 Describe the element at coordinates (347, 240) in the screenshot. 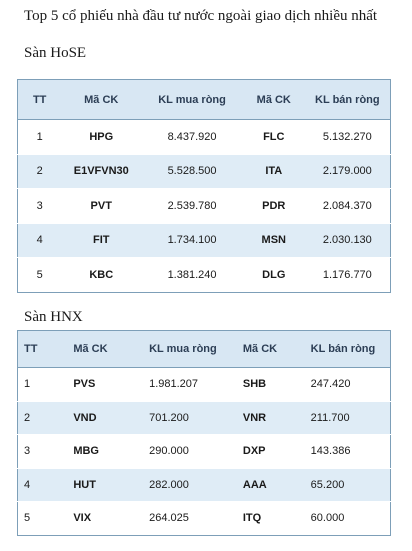

I see `net-sell-cell: 2.030.130` at that location.